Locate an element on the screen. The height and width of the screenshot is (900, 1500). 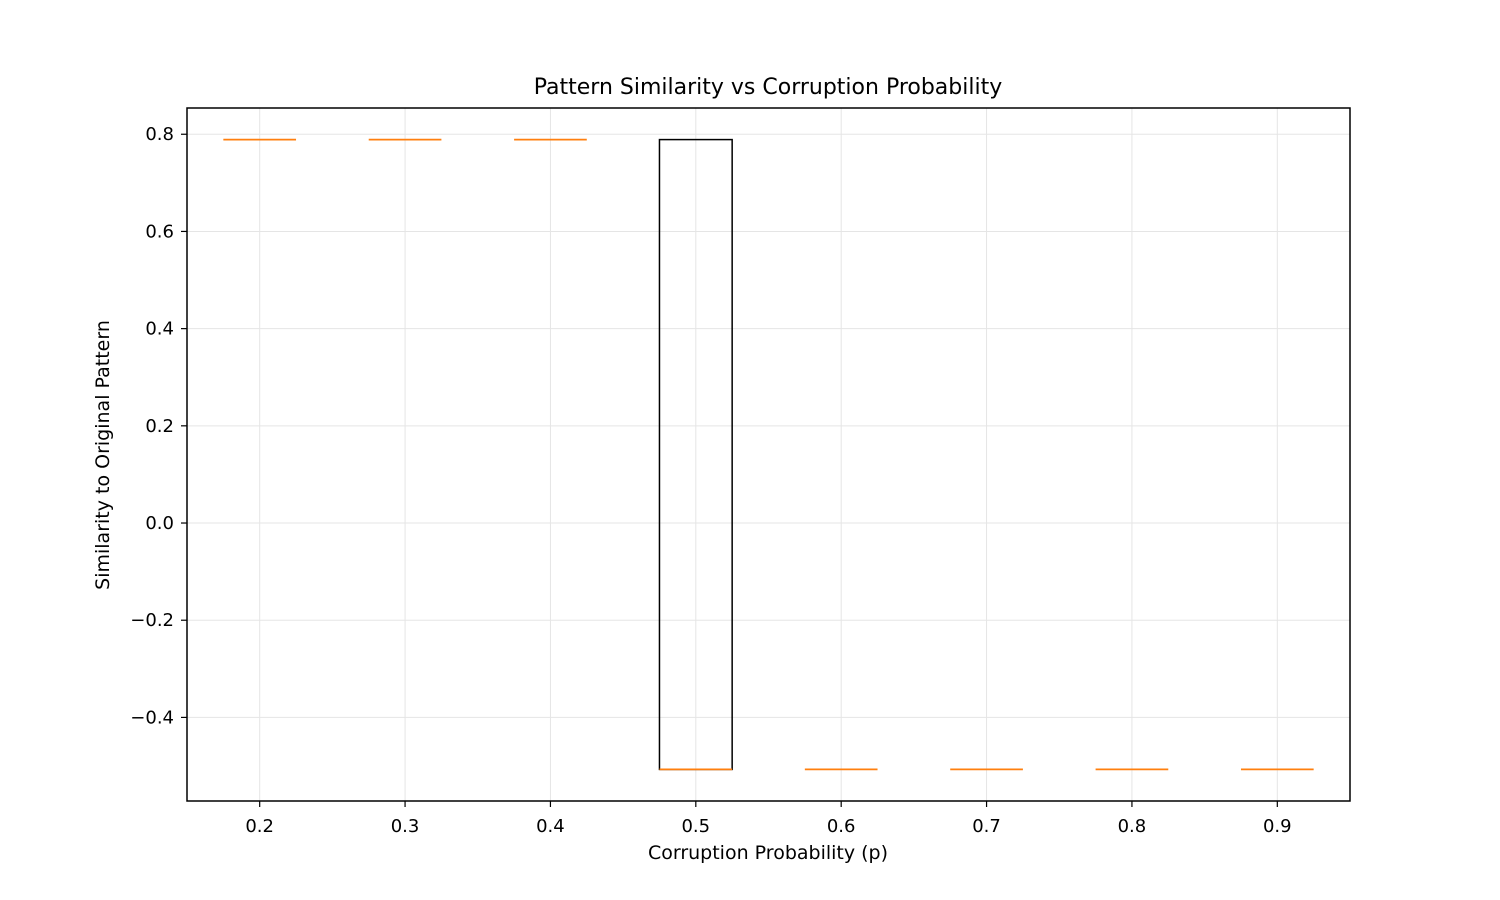
x-tick-label: 0.2 is located at coordinates (259, 826).